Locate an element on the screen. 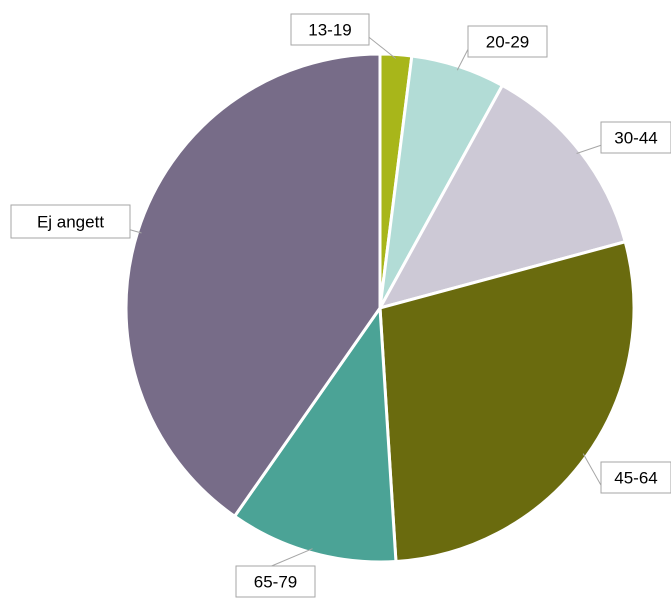 Image resolution: width=671 pixels, height=598 pixels. slice-label-13-19: 13-19 is located at coordinates (343, 36).